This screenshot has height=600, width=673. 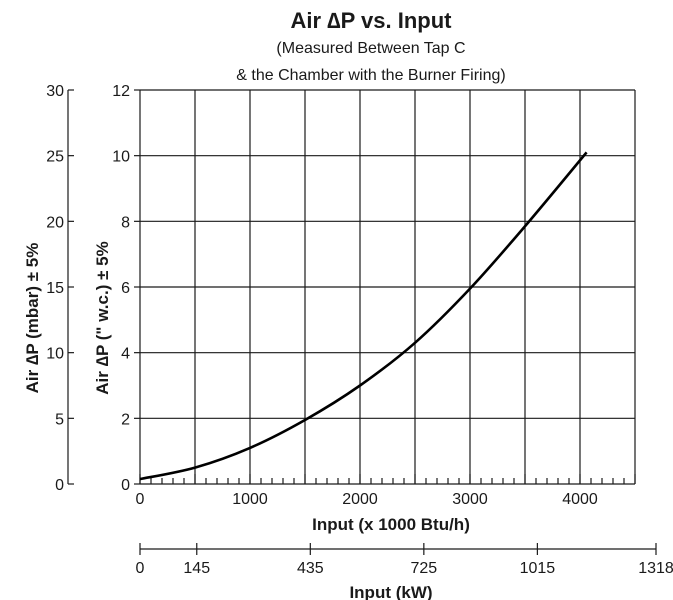 What do you see at coordinates (372, 20) in the screenshot?
I see `chart-title: Air ∆P vs. Input` at bounding box center [372, 20].